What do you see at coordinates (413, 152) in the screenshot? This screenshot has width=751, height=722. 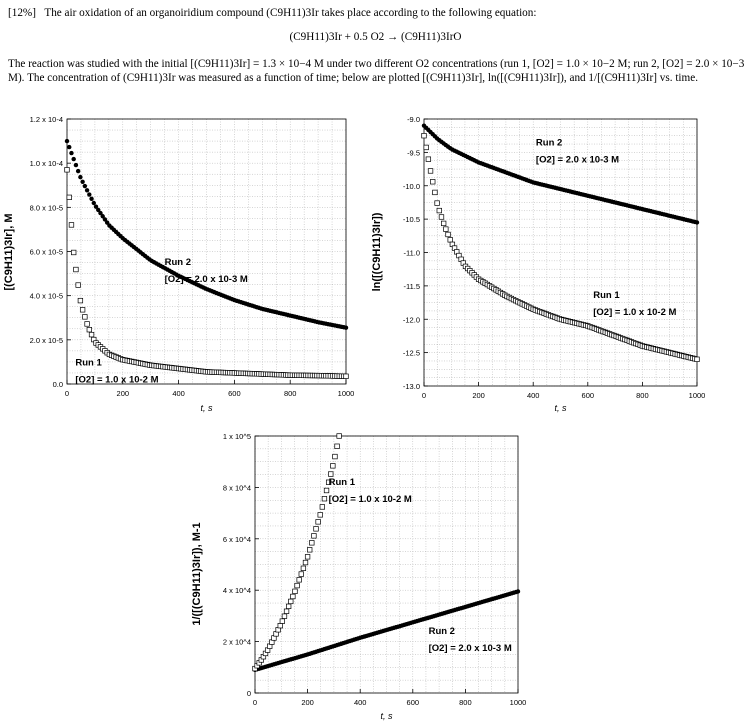 I see `y-tick-label: -9.5` at bounding box center [413, 152].